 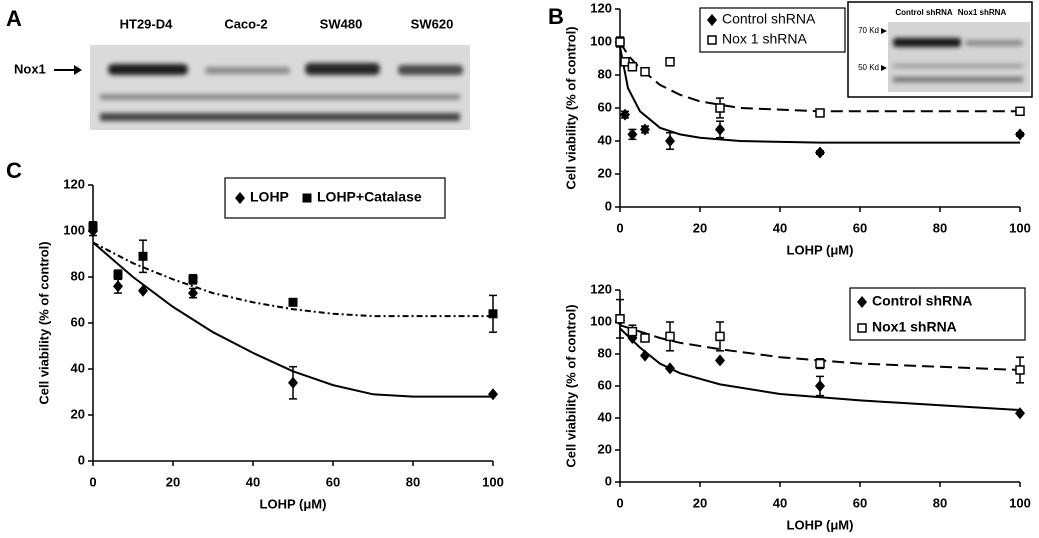 What do you see at coordinates (940, 49) in the screenshot?
I see `inset-blot` at bounding box center [940, 49].